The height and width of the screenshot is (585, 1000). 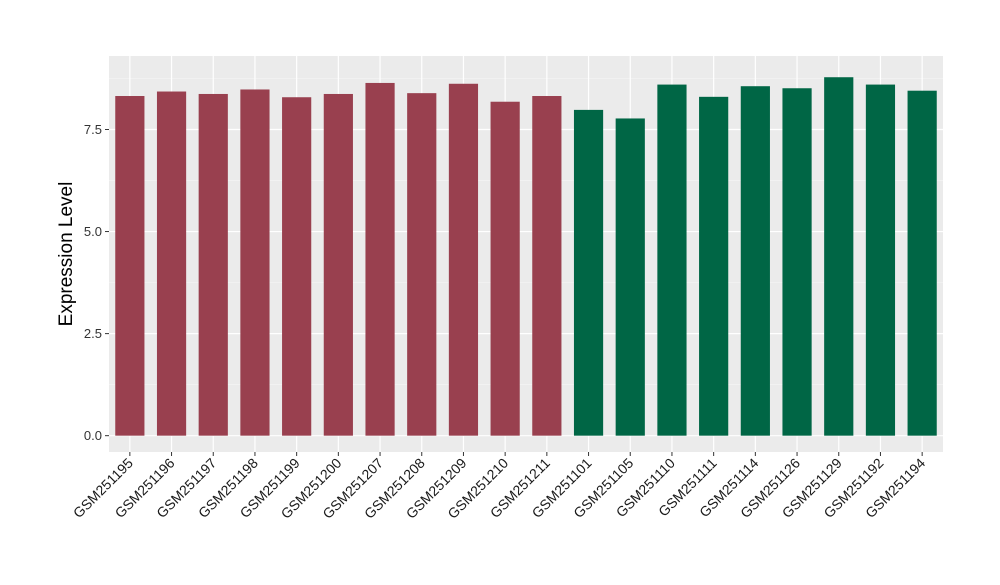 I want to click on y-axis: 0.0 2.5 5.0 7.5, so click(x=96, y=282).